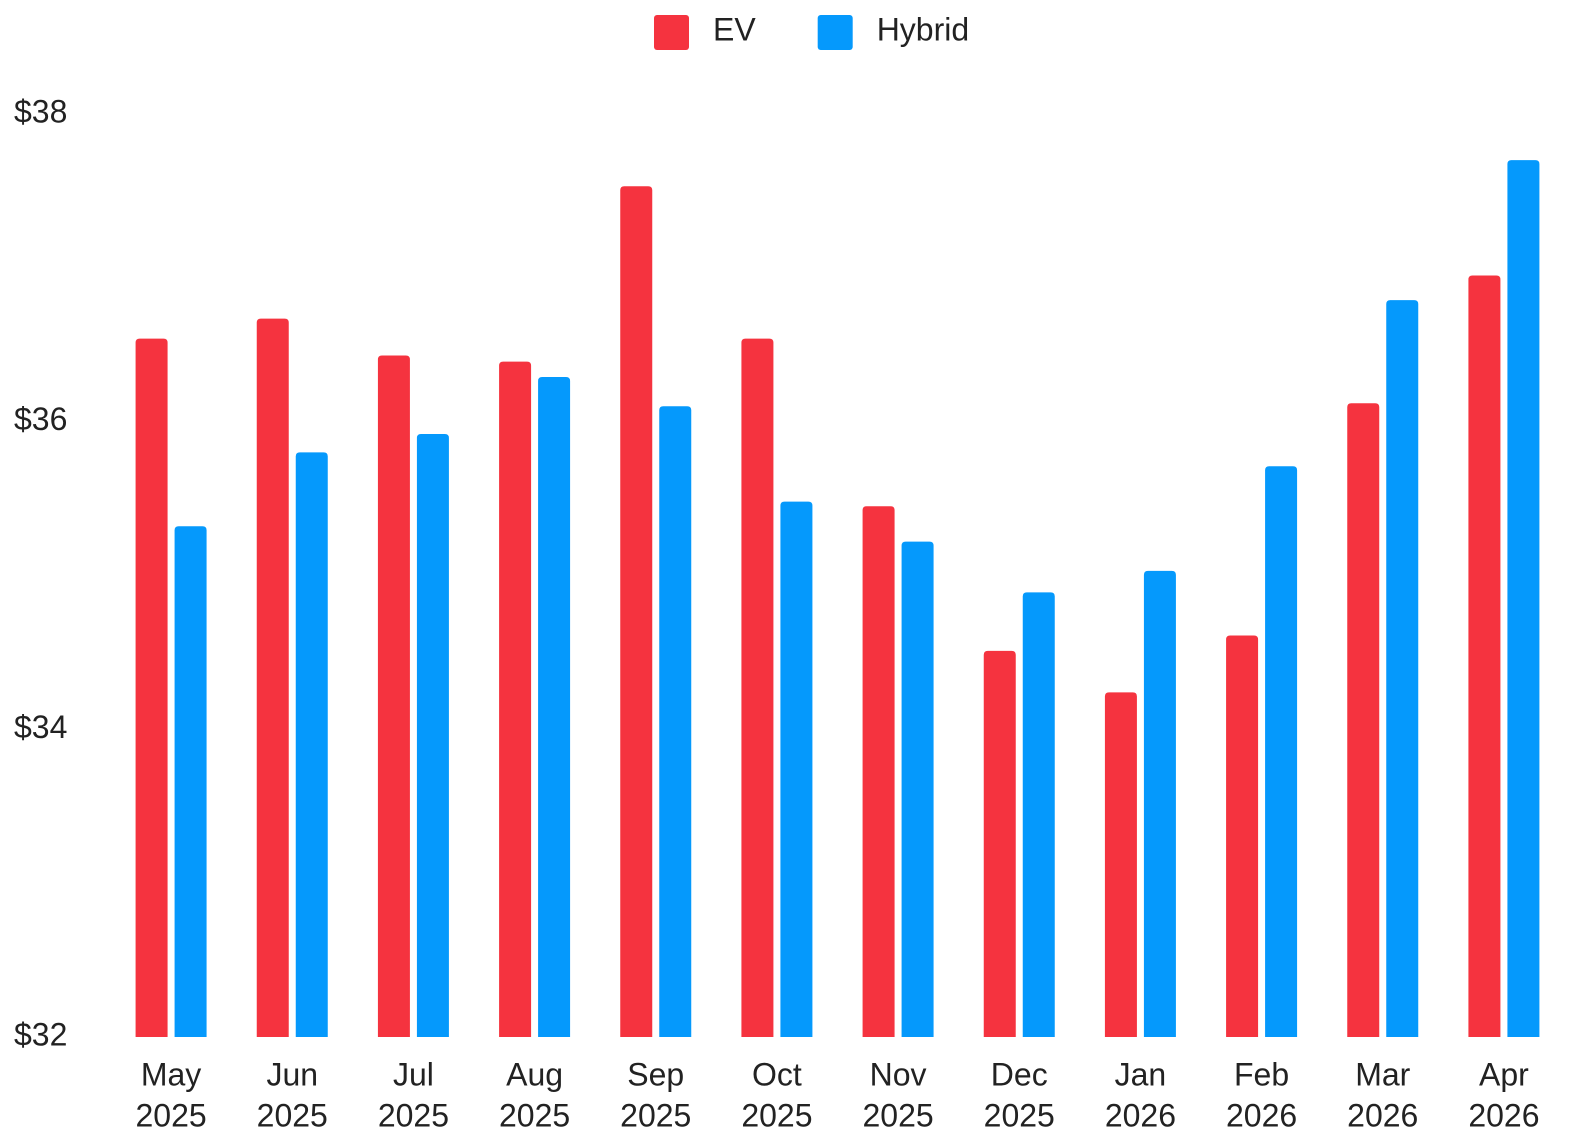 The width and height of the screenshot is (1576, 1142). Describe the element at coordinates (1141, 1074) in the screenshot. I see `x-tick-label: Jan` at that location.